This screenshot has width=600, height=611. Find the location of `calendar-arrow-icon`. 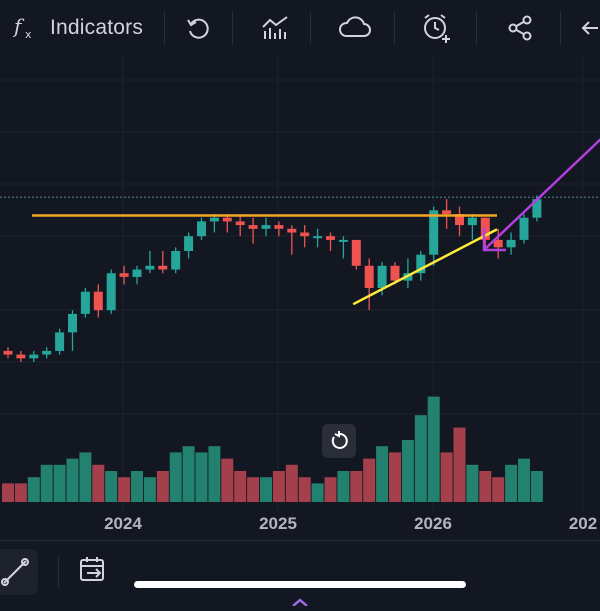

calendar-arrow-icon is located at coordinates (92, 569).